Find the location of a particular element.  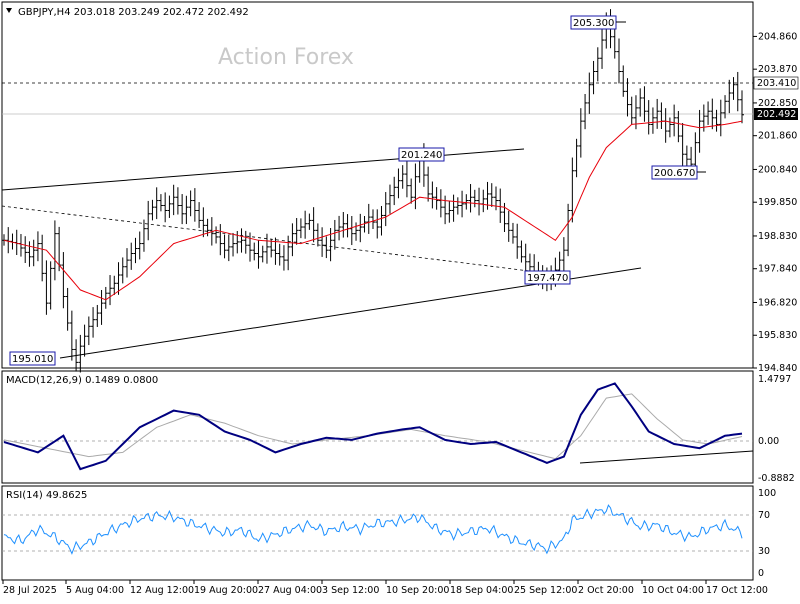

rsi-tick-30: 30 is located at coordinates (764, 551).